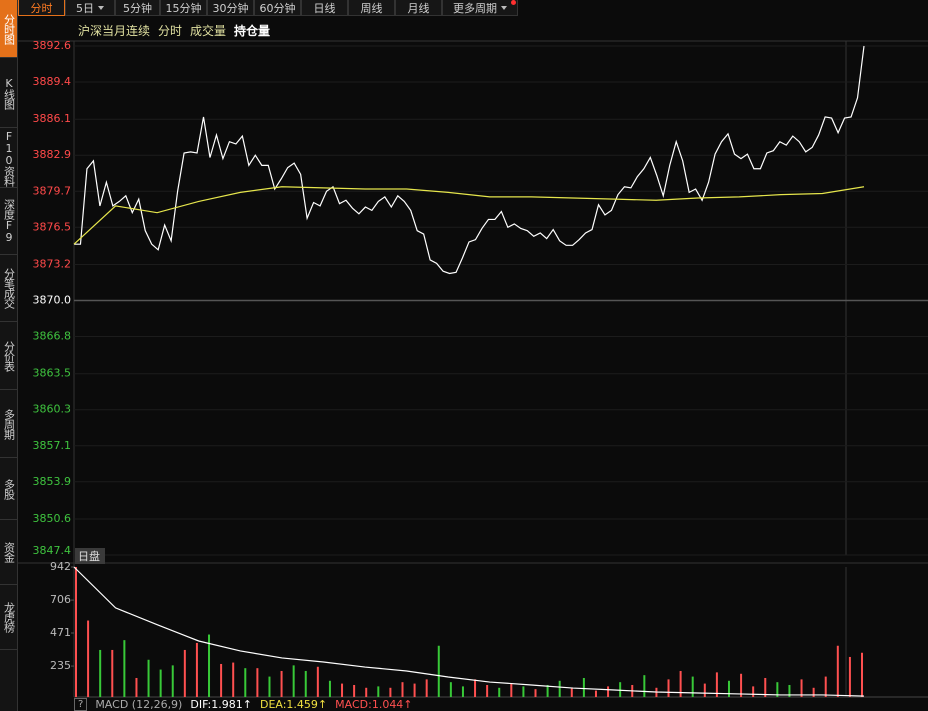  What do you see at coordinates (230, 8) in the screenshot?
I see `period-button: 30分钟` at bounding box center [230, 8].